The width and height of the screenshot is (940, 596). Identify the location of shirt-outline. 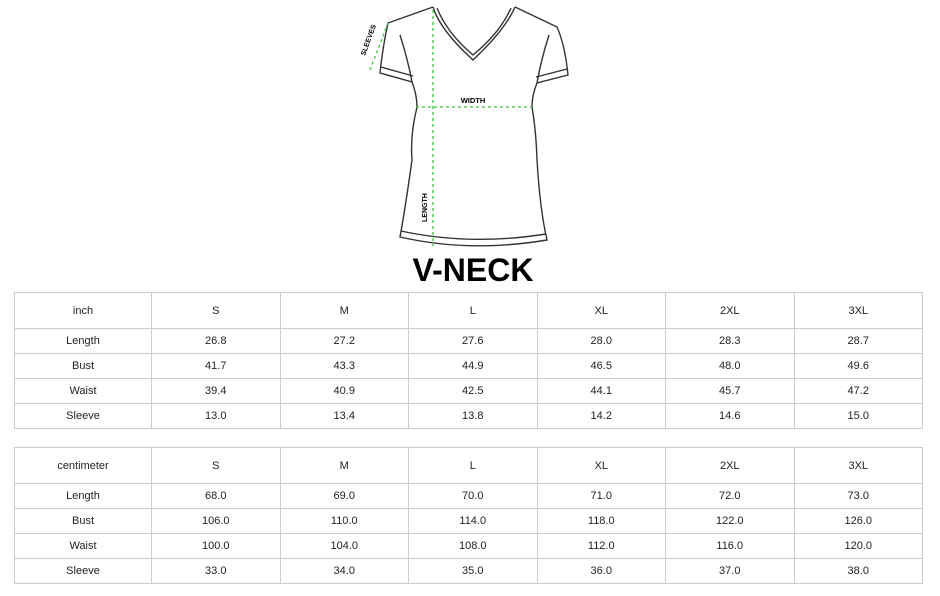
(474, 126).